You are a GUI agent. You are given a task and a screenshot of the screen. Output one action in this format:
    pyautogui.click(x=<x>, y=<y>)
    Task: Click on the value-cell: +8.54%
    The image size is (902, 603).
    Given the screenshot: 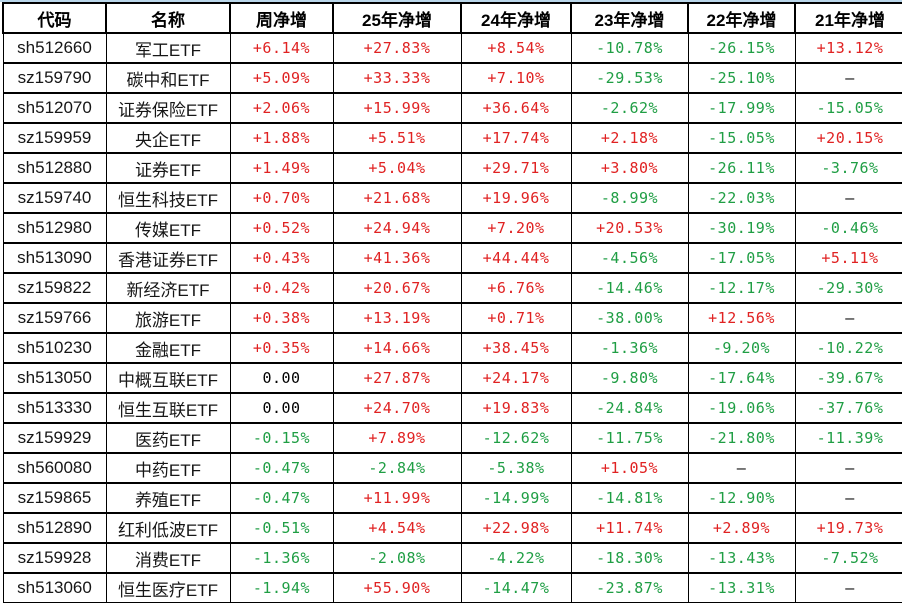 What is the action you would take?
    pyautogui.click(x=516, y=48)
    